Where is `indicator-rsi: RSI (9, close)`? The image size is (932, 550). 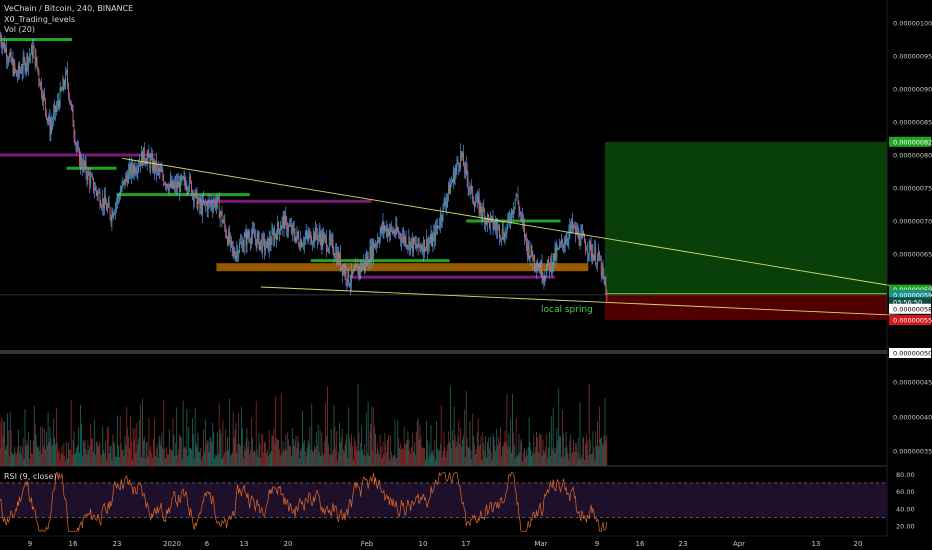
indicator-rsi: RSI (9, close) is located at coordinates (30, 476).